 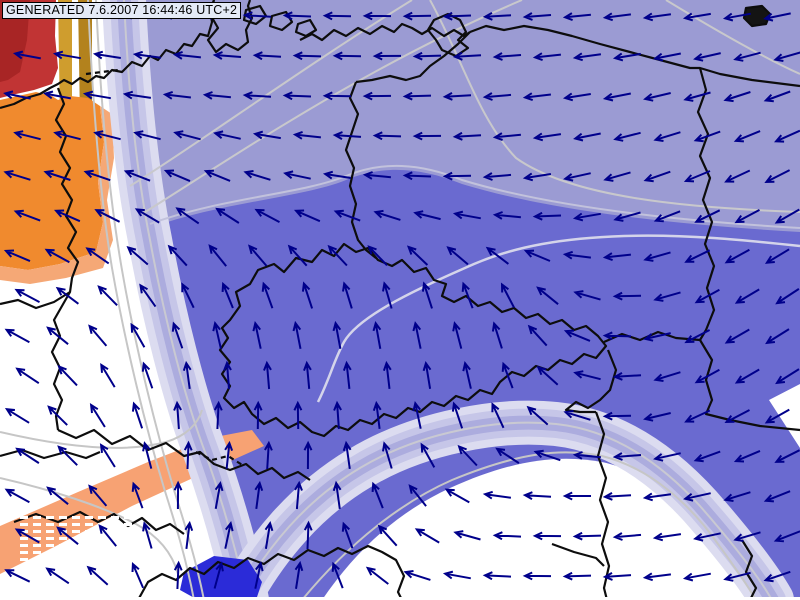 What do you see at coordinates (76, 556) in the screenshot?
I see `dash-texture-patch` at bounding box center [76, 556].